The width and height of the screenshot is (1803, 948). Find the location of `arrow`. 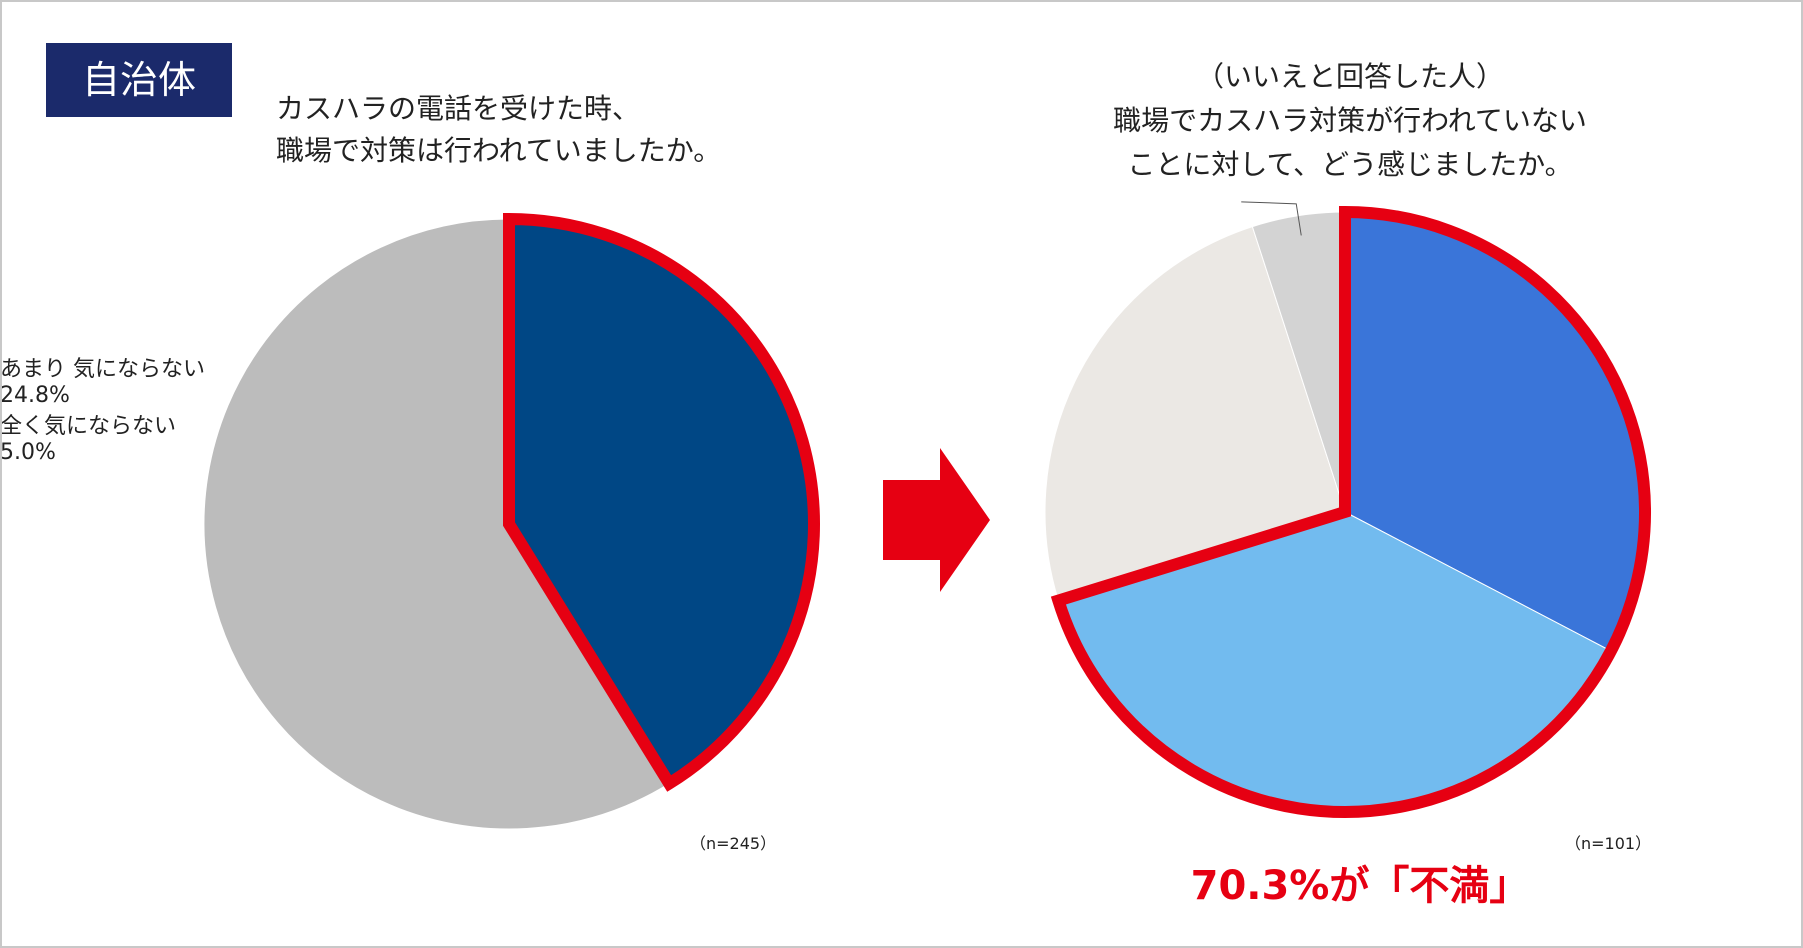

arrow is located at coordinates (936, 520).